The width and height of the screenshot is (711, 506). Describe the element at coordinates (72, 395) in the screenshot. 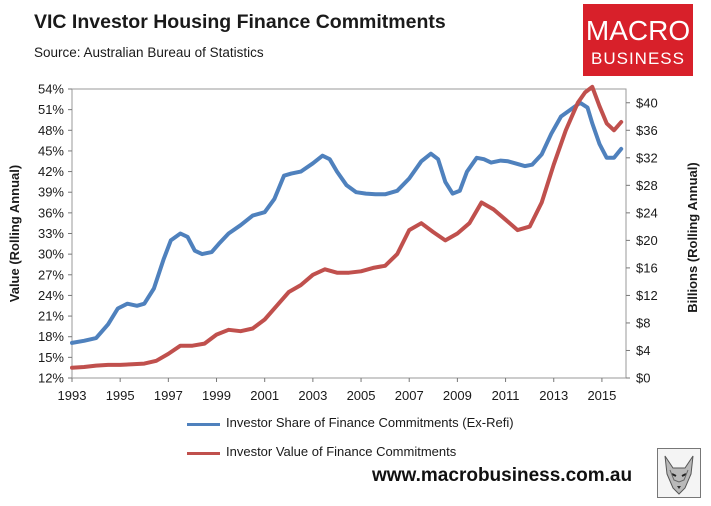

I see `x-tick-label: 1993` at that location.